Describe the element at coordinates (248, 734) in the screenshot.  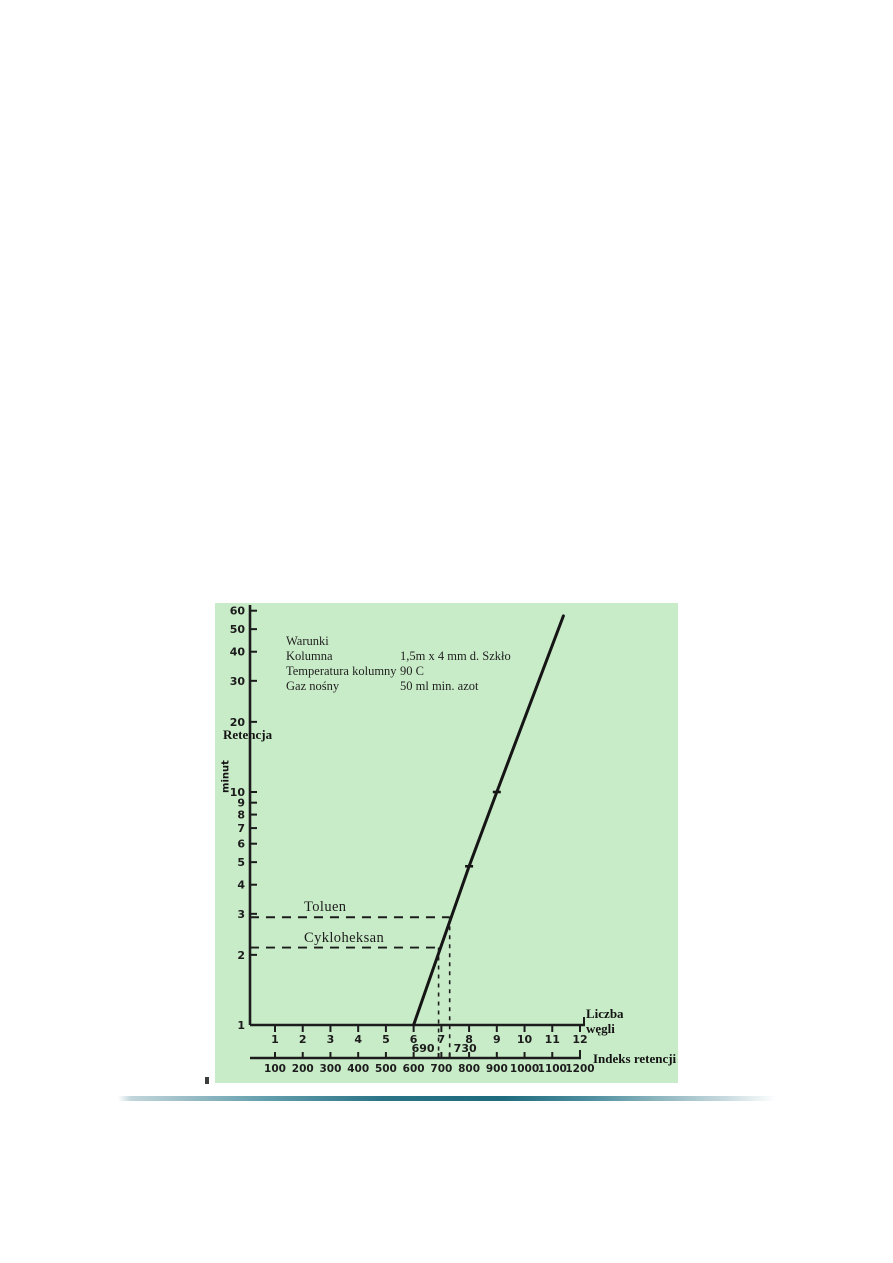
I see `y-axis-title: Retencja` at that location.